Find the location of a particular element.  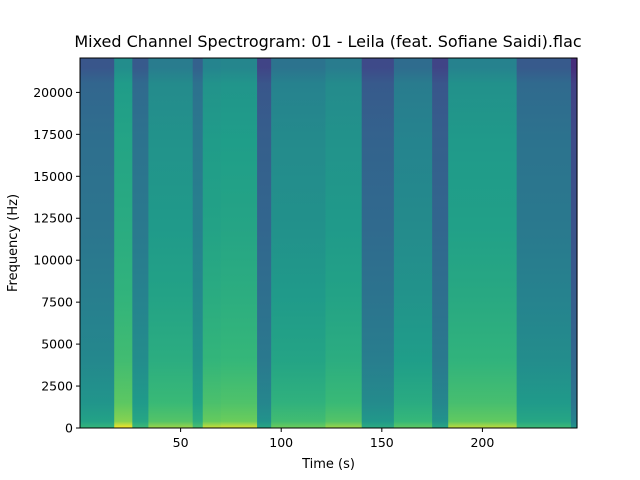

x-axis-ticks: 50 100 150 200 is located at coordinates (333, 439).